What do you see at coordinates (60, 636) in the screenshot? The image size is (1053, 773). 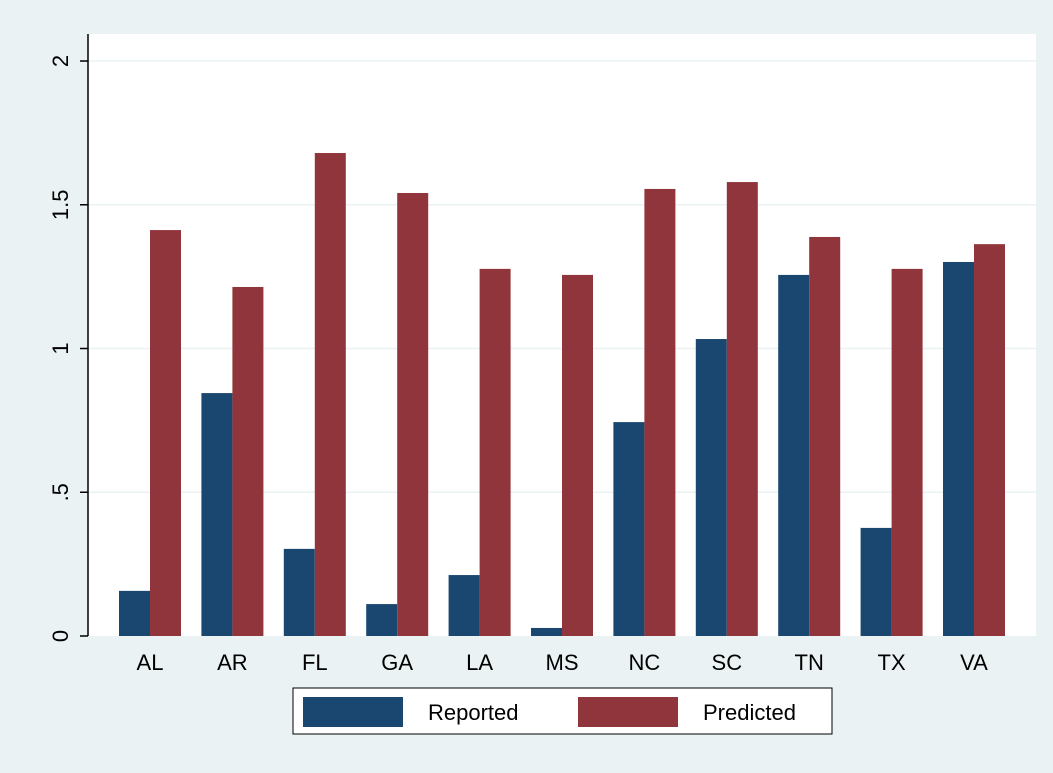 I see `y-tick-label: 0` at bounding box center [60, 636].